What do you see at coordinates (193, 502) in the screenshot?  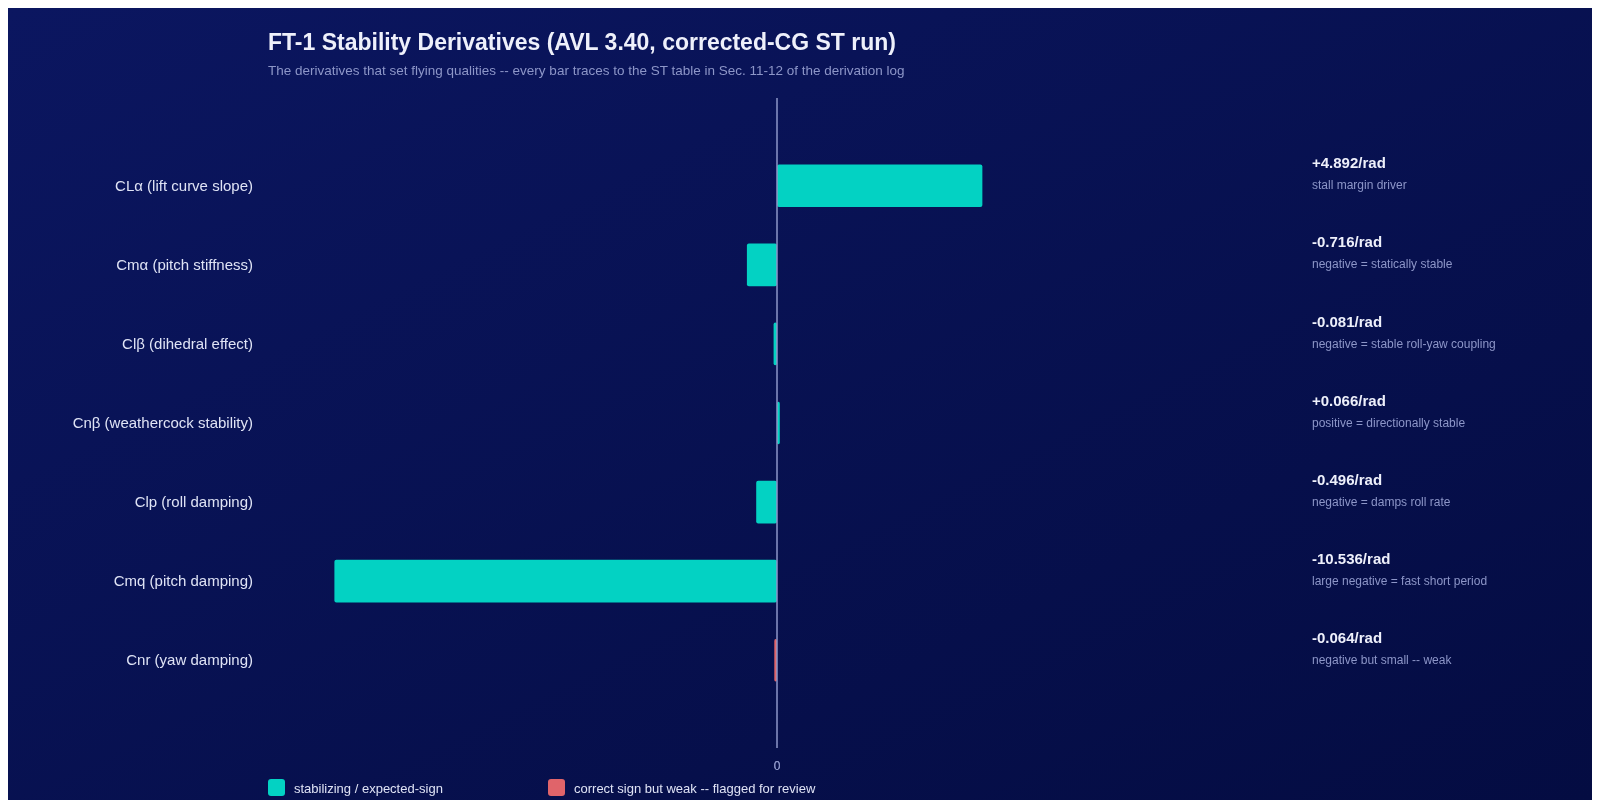 I see `y-tick-label: Clp (roll damping)` at bounding box center [193, 502].